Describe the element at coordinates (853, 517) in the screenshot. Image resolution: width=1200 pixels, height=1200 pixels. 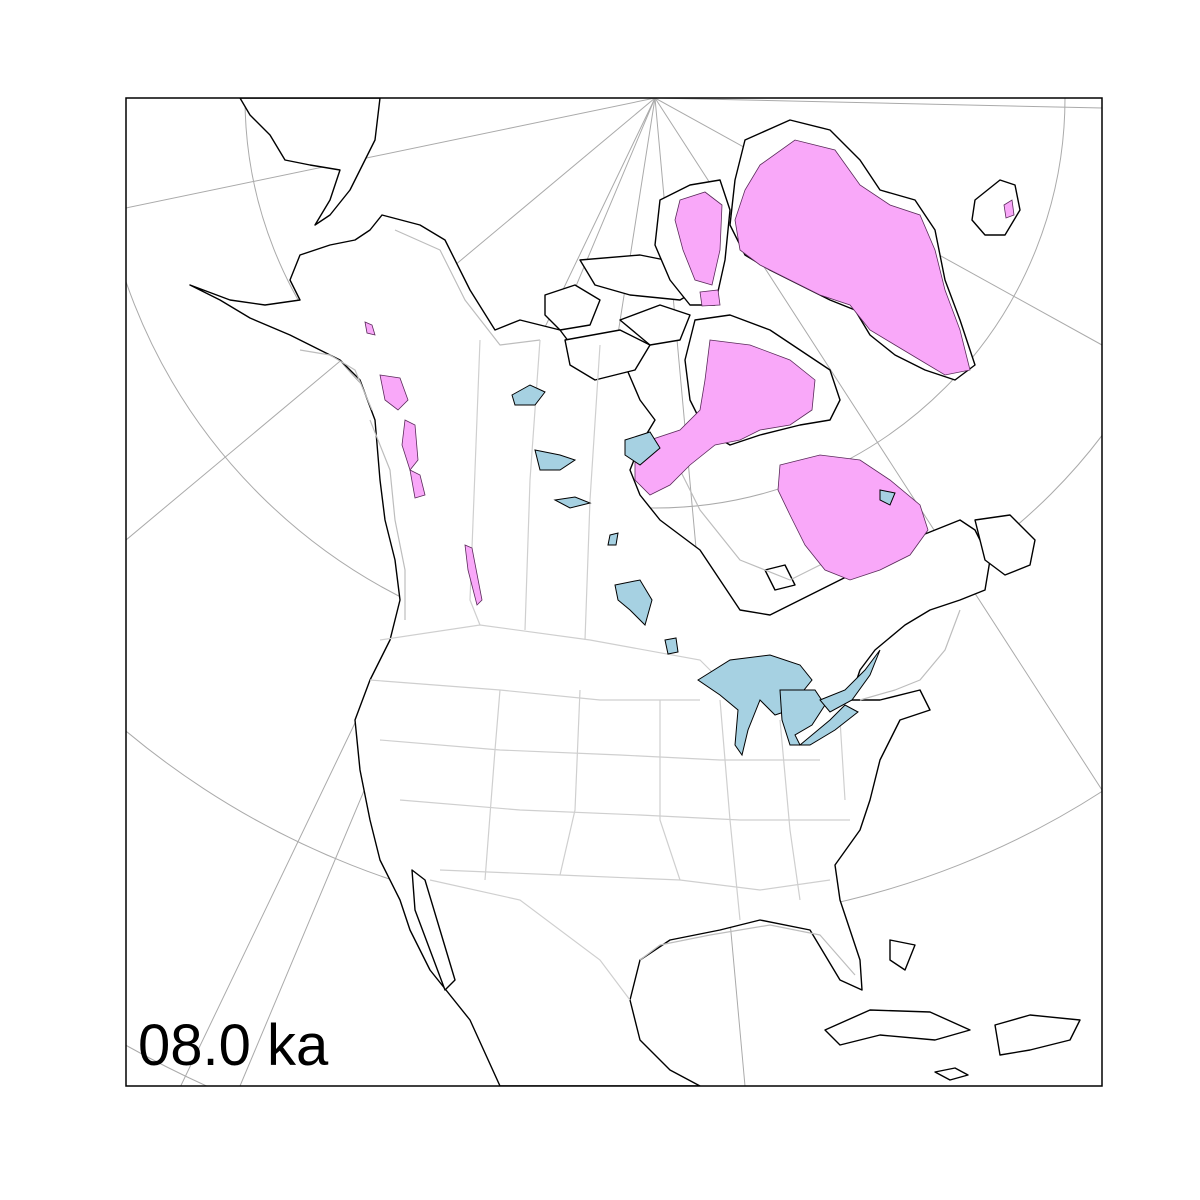
I see `labrador-quebec-ice-dome` at that location.